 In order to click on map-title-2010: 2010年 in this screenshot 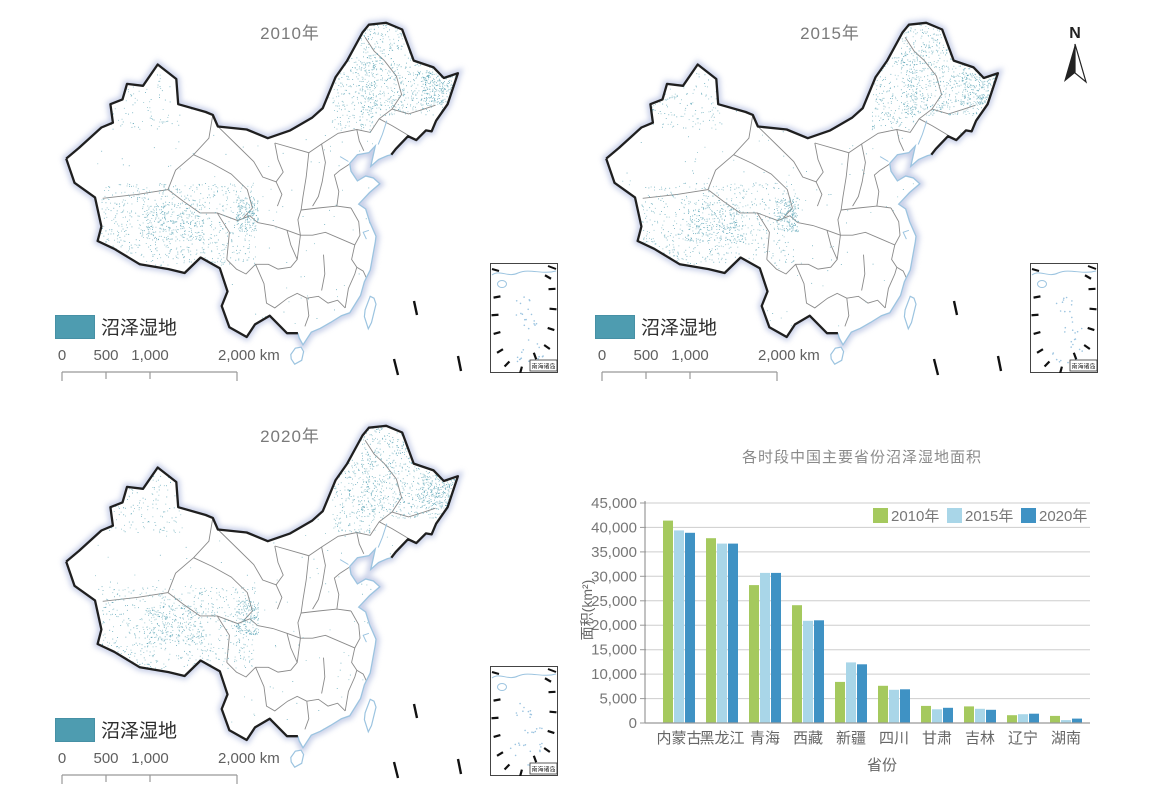, I will do `click(290, 33)`.